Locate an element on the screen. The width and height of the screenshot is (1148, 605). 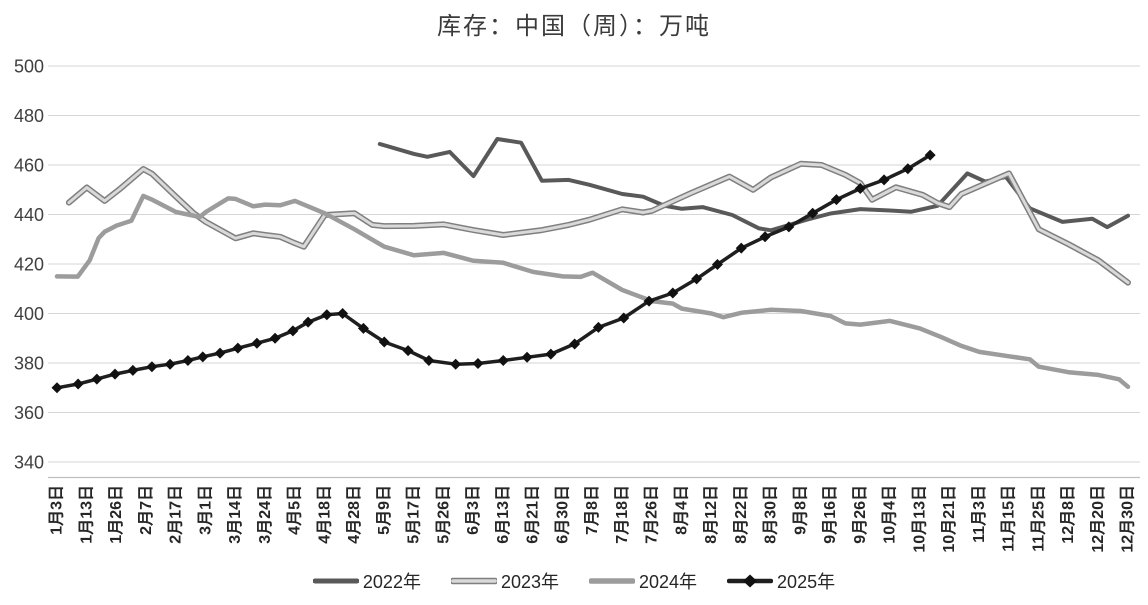
legend-line-2022-icon is located at coordinates (335, 581).